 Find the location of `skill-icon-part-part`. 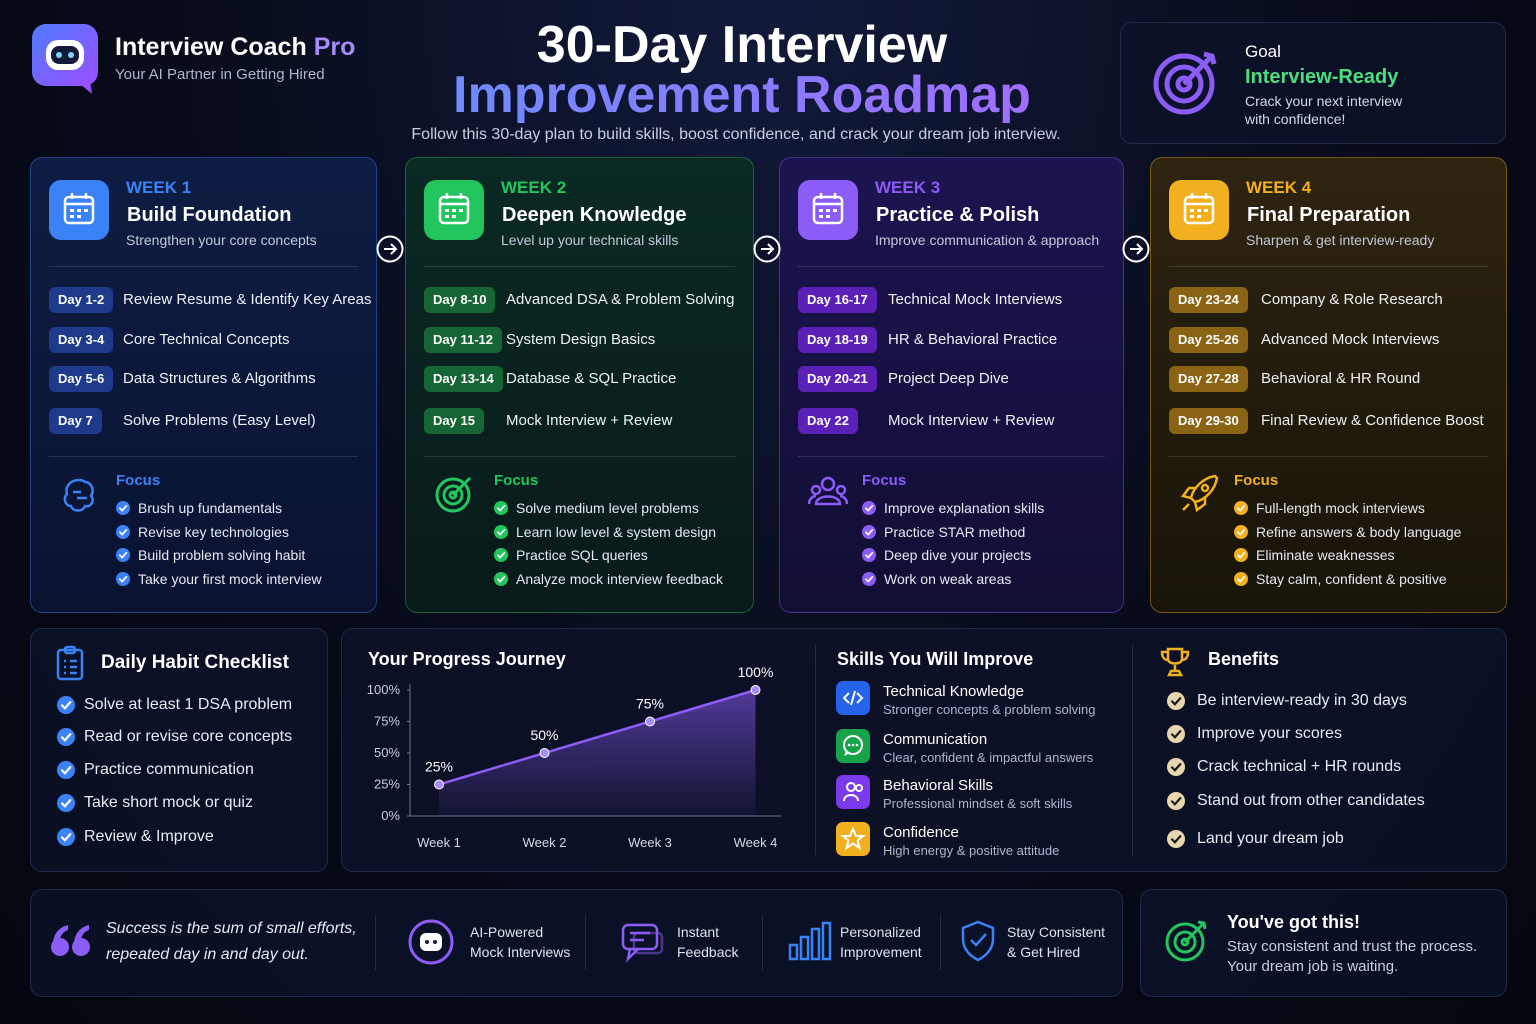

skill-icon-part-part is located at coordinates (853, 838).